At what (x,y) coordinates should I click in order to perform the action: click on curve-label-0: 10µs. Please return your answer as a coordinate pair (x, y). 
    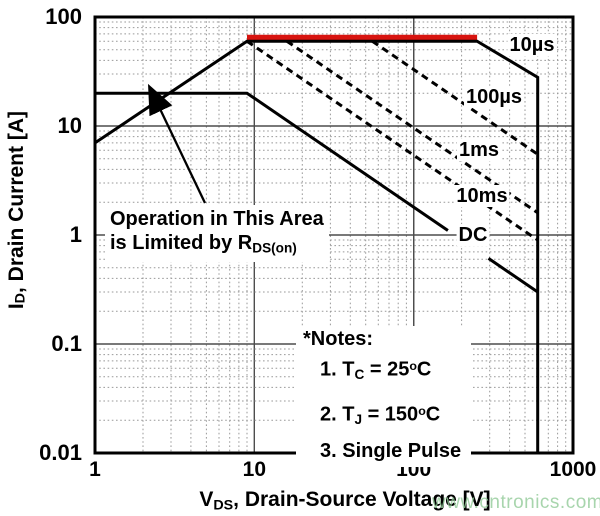
    Looking at the image, I should click on (532, 45).